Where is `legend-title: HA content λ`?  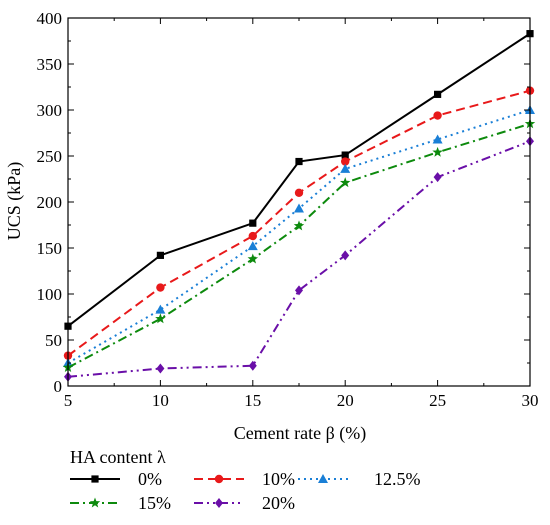 legend-title: HA content λ is located at coordinates (118, 457).